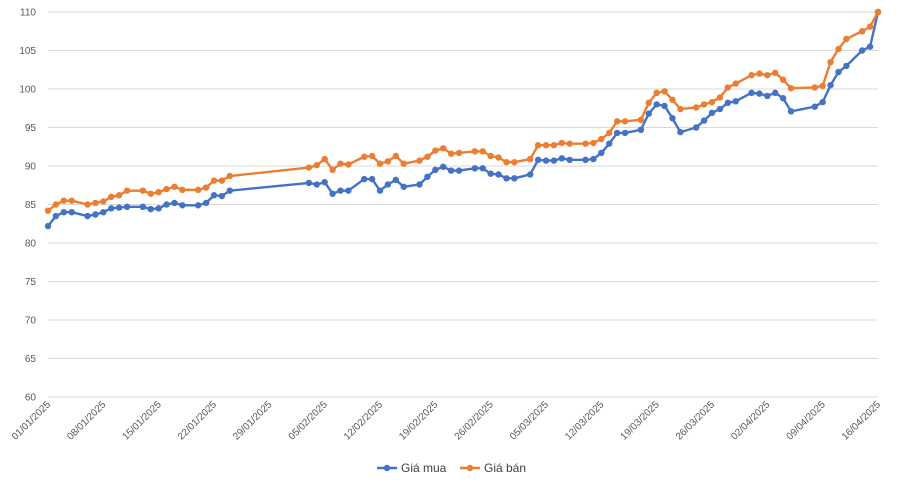 The image size is (904, 486). I want to click on x-tick-label: 19/03/2025, so click(640, 420).